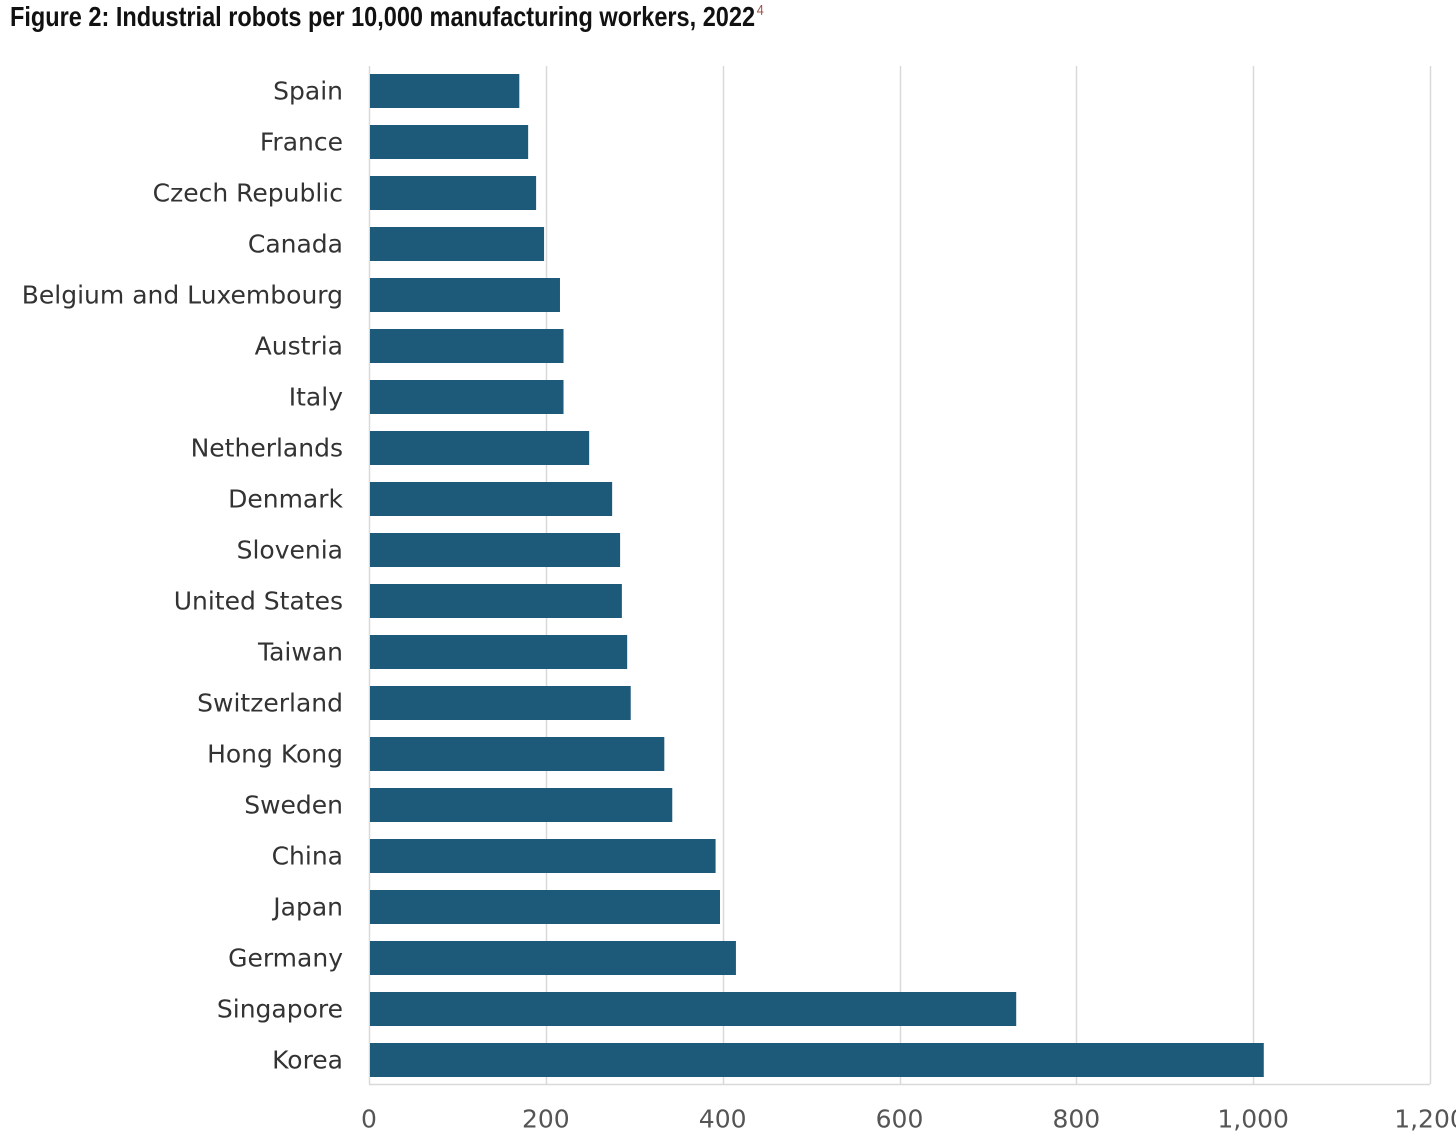 The width and height of the screenshot is (1456, 1135). I want to click on category-label: France, so click(301, 142).